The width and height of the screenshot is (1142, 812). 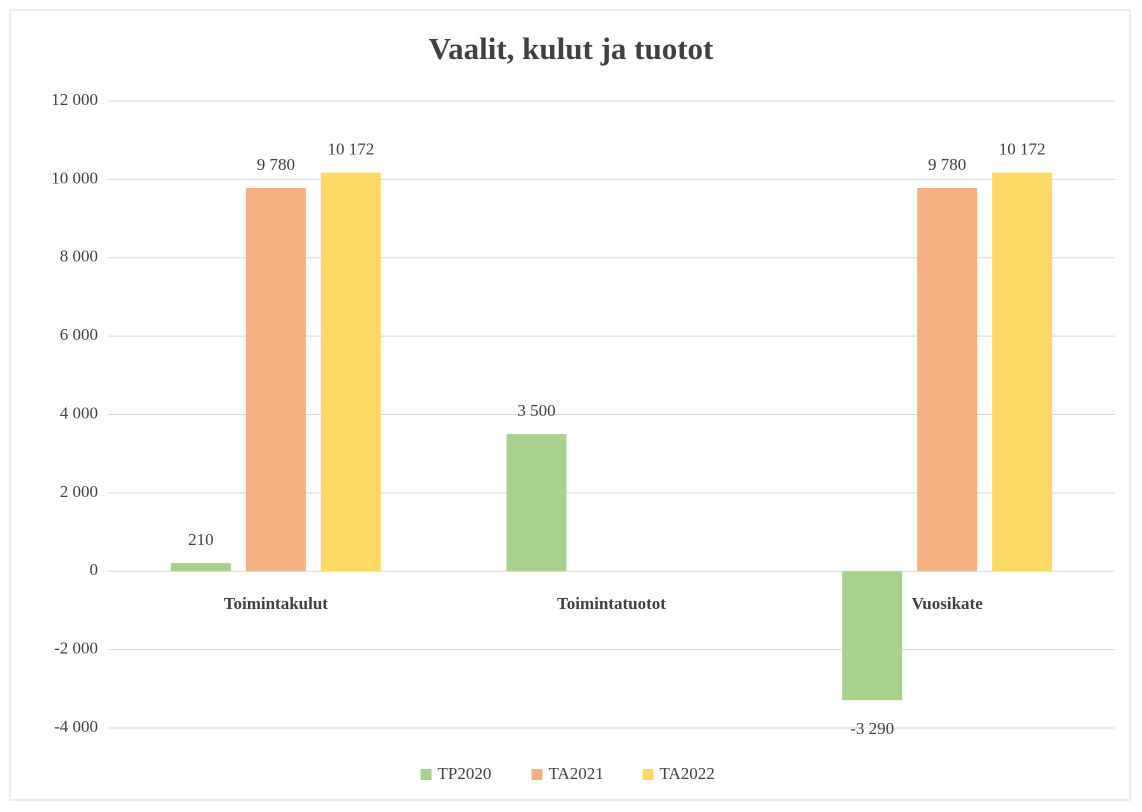 What do you see at coordinates (571, 48) in the screenshot?
I see `chart-title: Vaalit, kulut ja tuotot` at bounding box center [571, 48].